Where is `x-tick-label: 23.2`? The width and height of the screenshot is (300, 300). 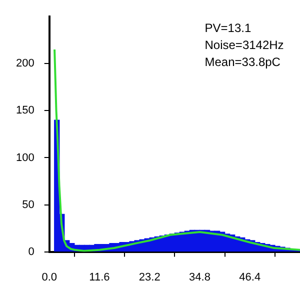 x-tick-label: 23.2 is located at coordinates (149, 277).